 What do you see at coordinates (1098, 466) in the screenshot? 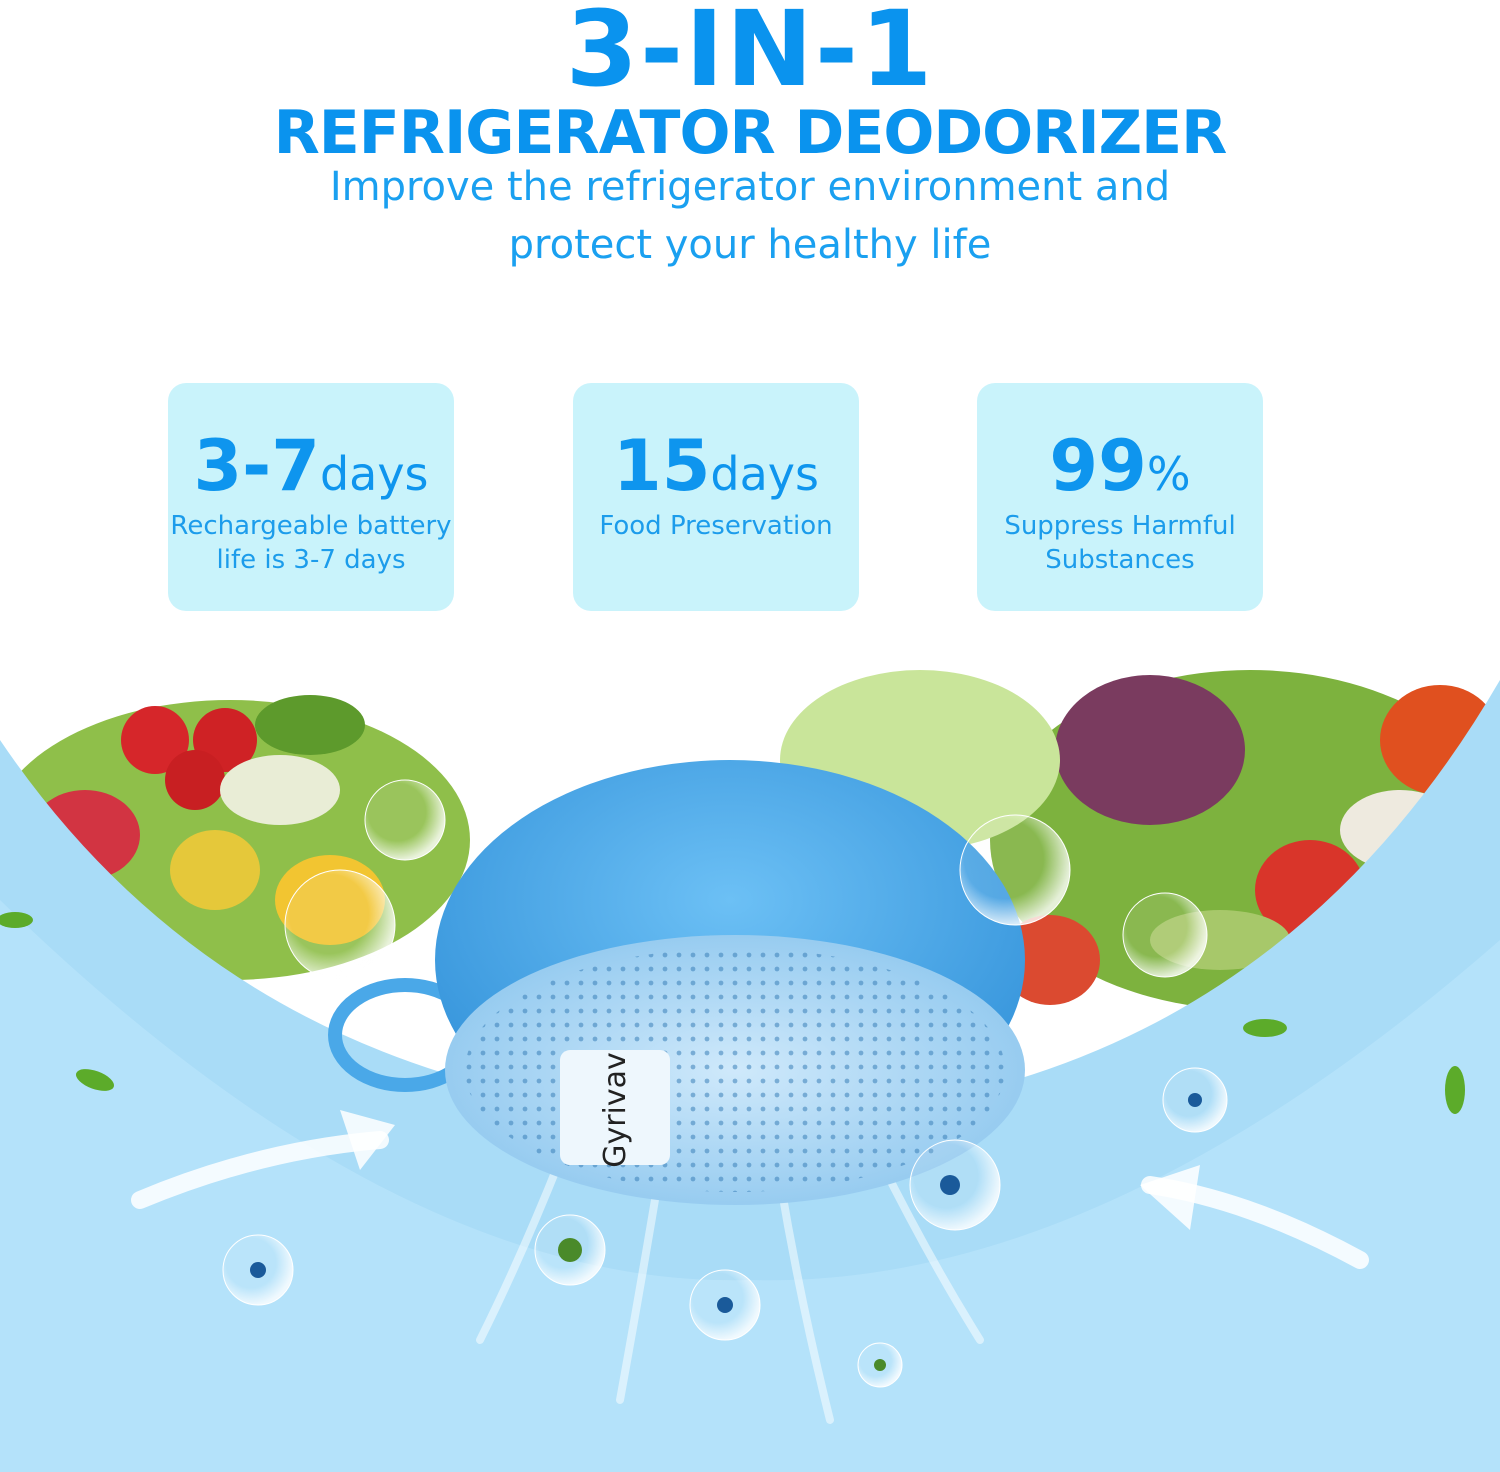
I see `feature-number: 99` at bounding box center [1098, 466].